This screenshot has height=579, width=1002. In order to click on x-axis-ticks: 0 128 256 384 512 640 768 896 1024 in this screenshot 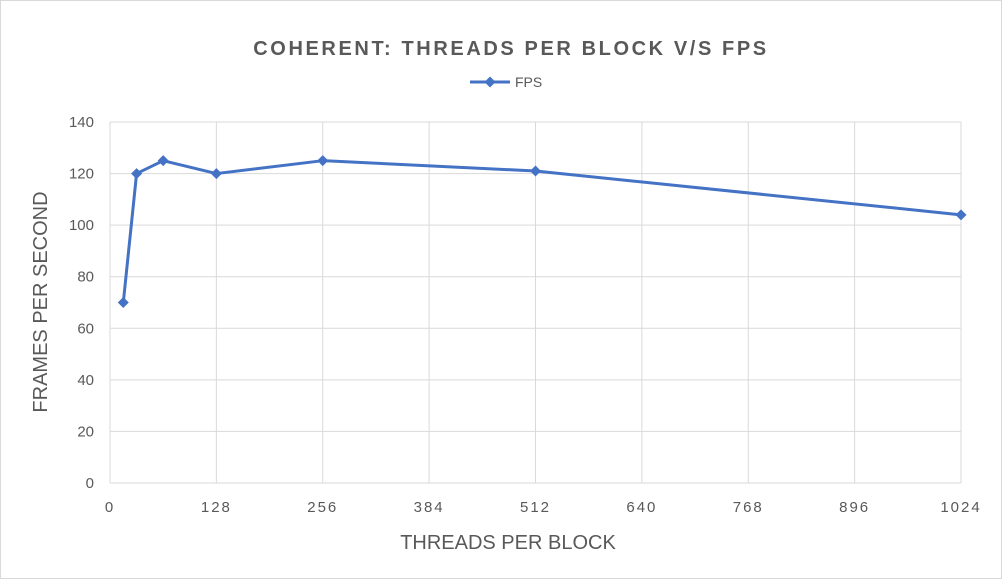, I will do `click(543, 507)`.